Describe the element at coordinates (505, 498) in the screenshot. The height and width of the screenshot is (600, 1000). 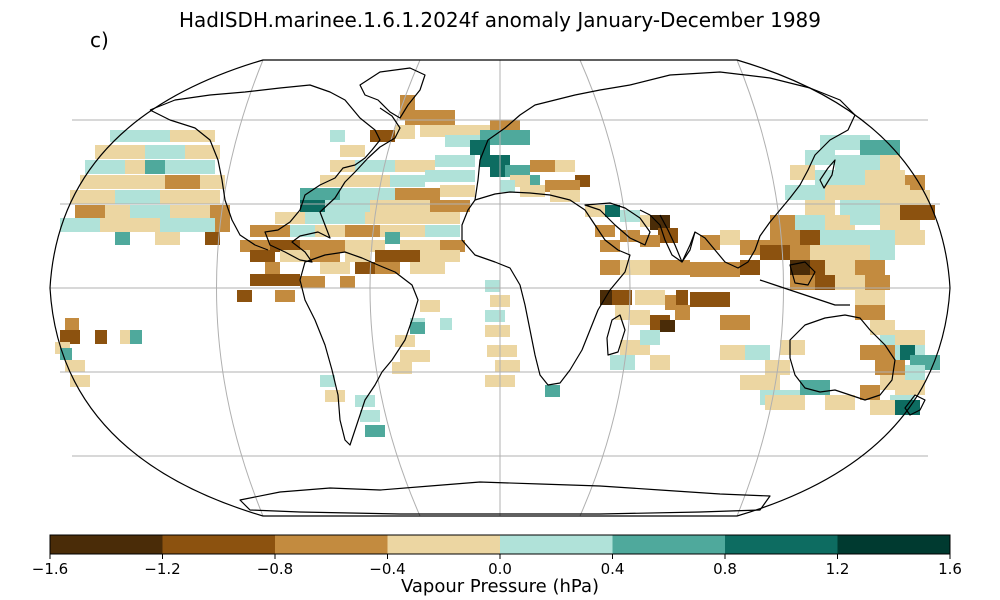
I see `coast-antarctica` at that location.